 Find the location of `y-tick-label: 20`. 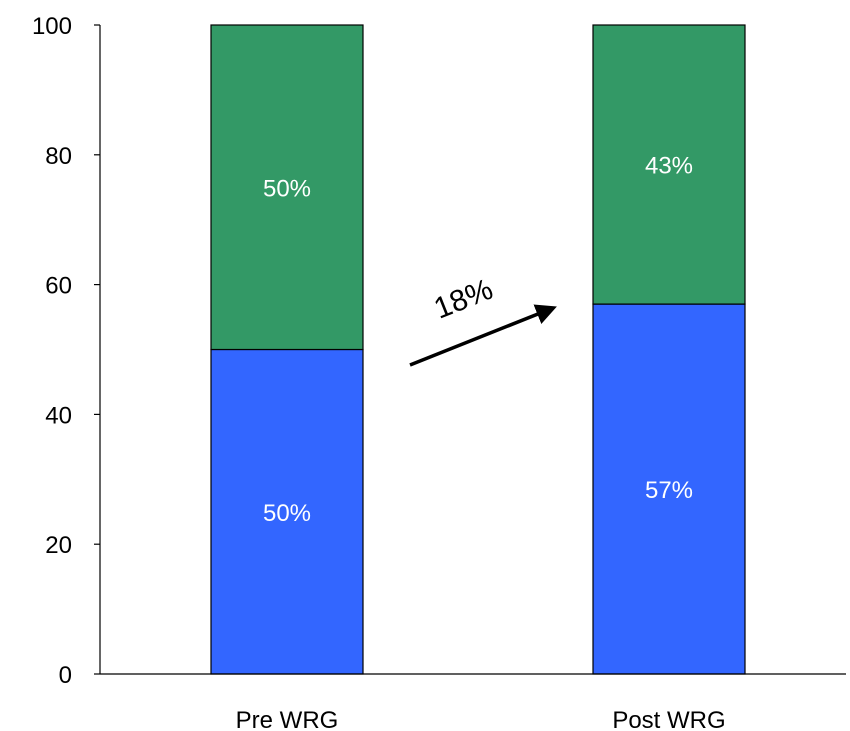

y-tick-label: 20 is located at coordinates (58, 545).